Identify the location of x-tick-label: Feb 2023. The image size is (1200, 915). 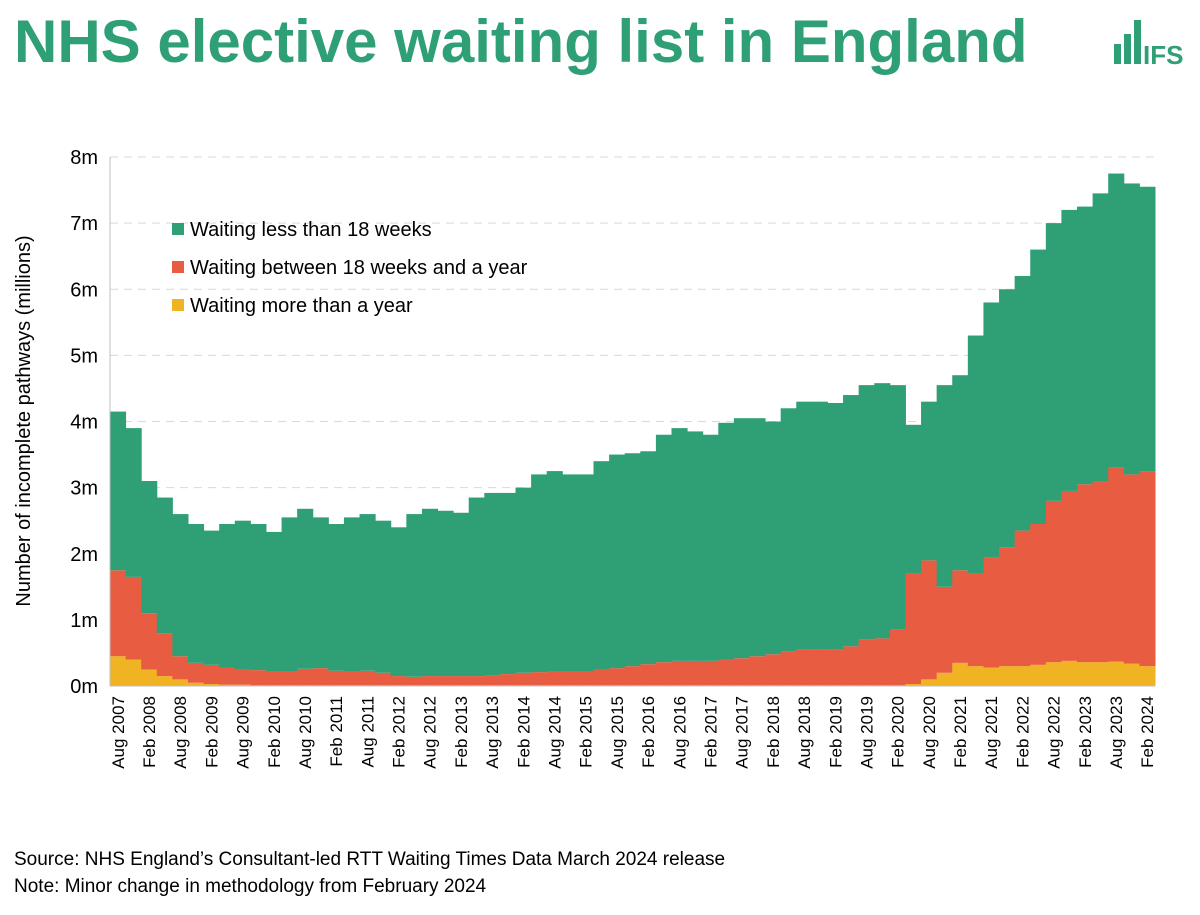
(1085, 732).